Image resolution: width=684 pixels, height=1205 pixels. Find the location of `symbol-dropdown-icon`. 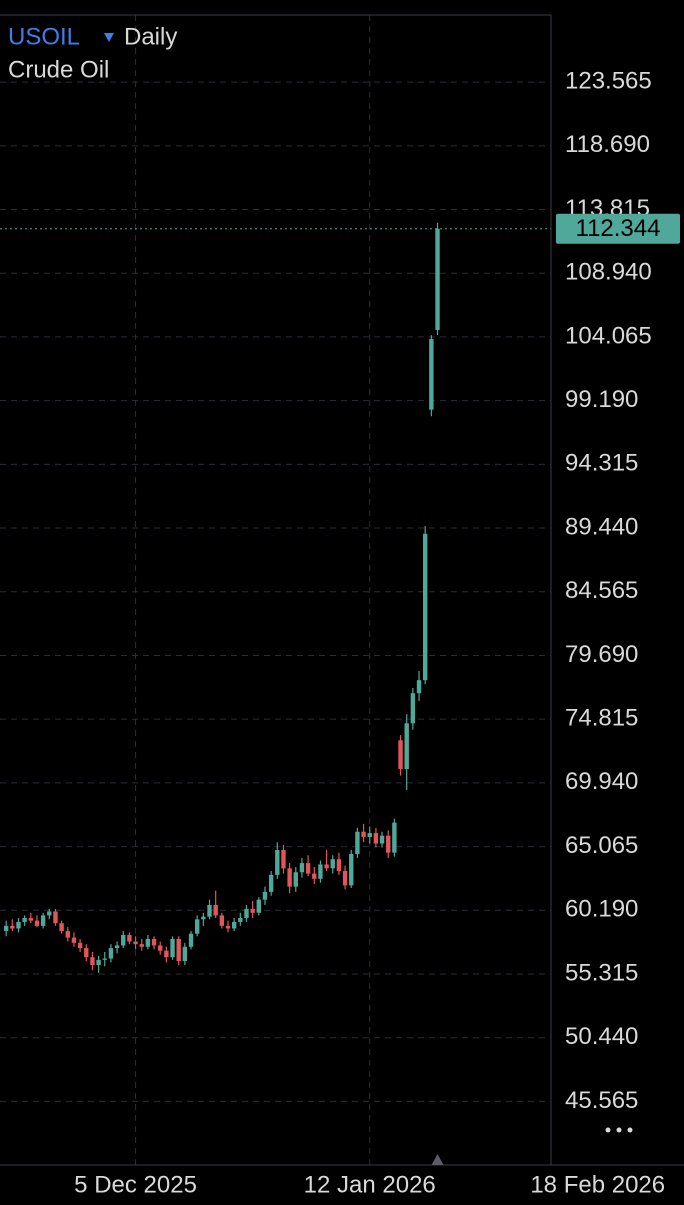

symbol-dropdown-icon is located at coordinates (109, 37).